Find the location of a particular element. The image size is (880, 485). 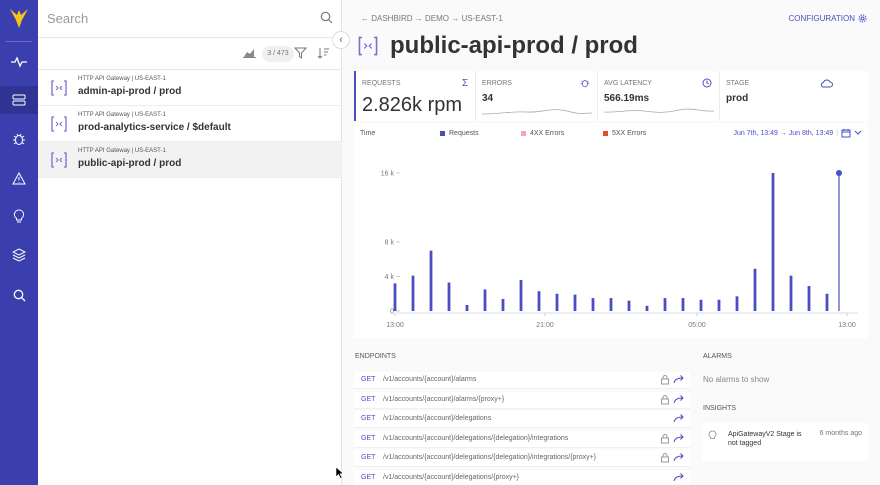

metric-value: 2.826k rpm is located at coordinates (412, 105).